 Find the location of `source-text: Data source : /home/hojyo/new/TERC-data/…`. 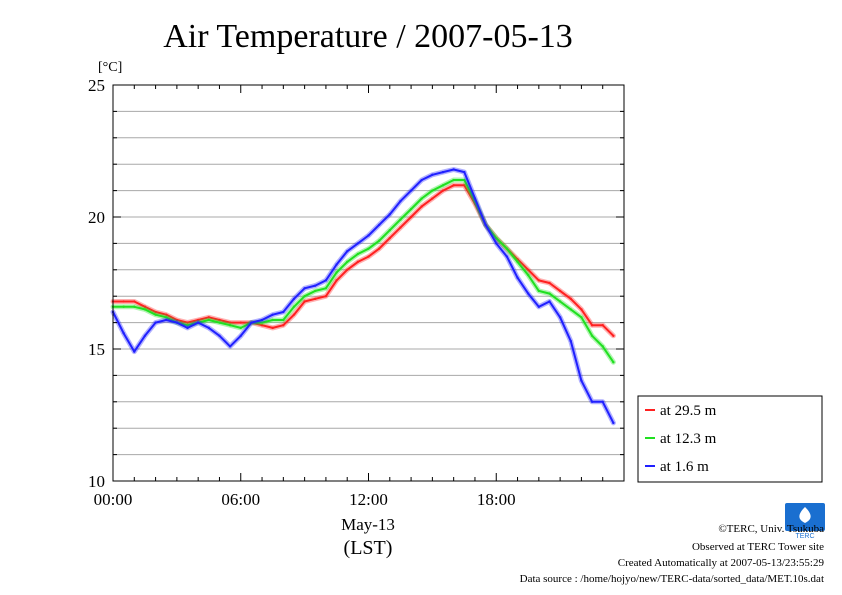

source-text: Data source : /home/hojyo/new/TERC-data/… is located at coordinates (672, 579).